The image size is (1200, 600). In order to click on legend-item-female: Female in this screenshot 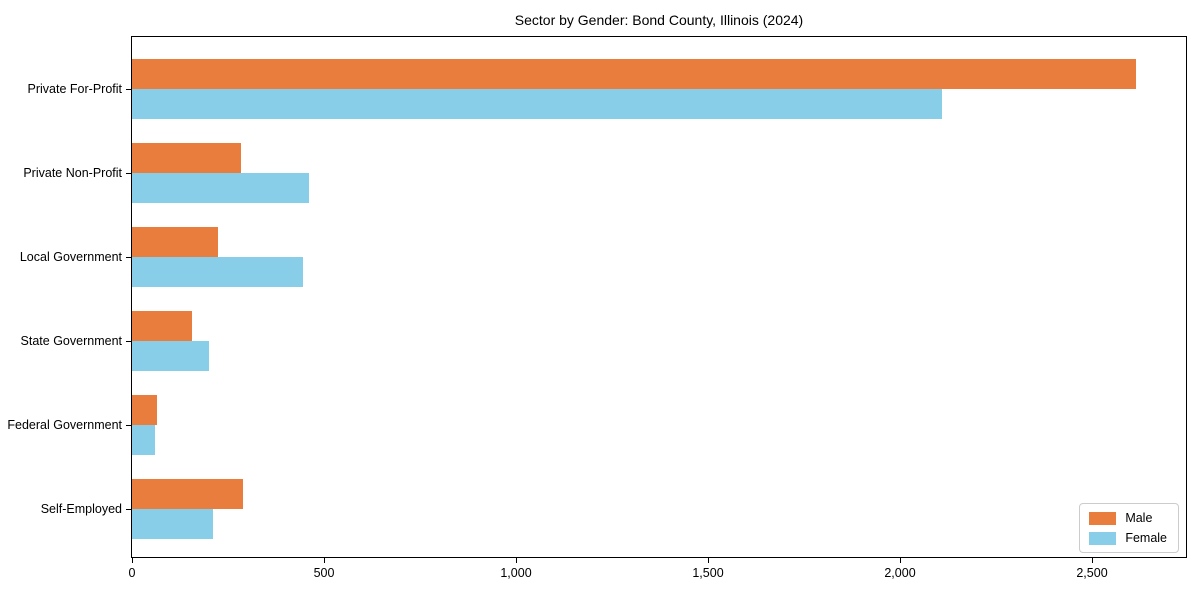, I will do `click(1128, 538)`.